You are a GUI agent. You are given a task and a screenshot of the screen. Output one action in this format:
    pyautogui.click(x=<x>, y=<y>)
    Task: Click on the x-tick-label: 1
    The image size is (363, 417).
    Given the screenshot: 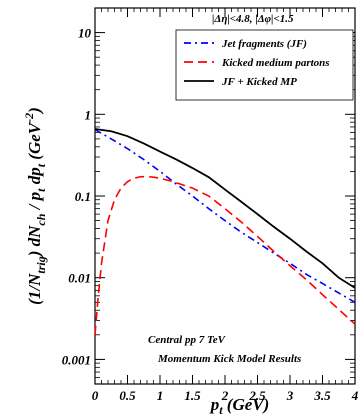 What is the action you would take?
    pyautogui.click(x=160, y=395)
    